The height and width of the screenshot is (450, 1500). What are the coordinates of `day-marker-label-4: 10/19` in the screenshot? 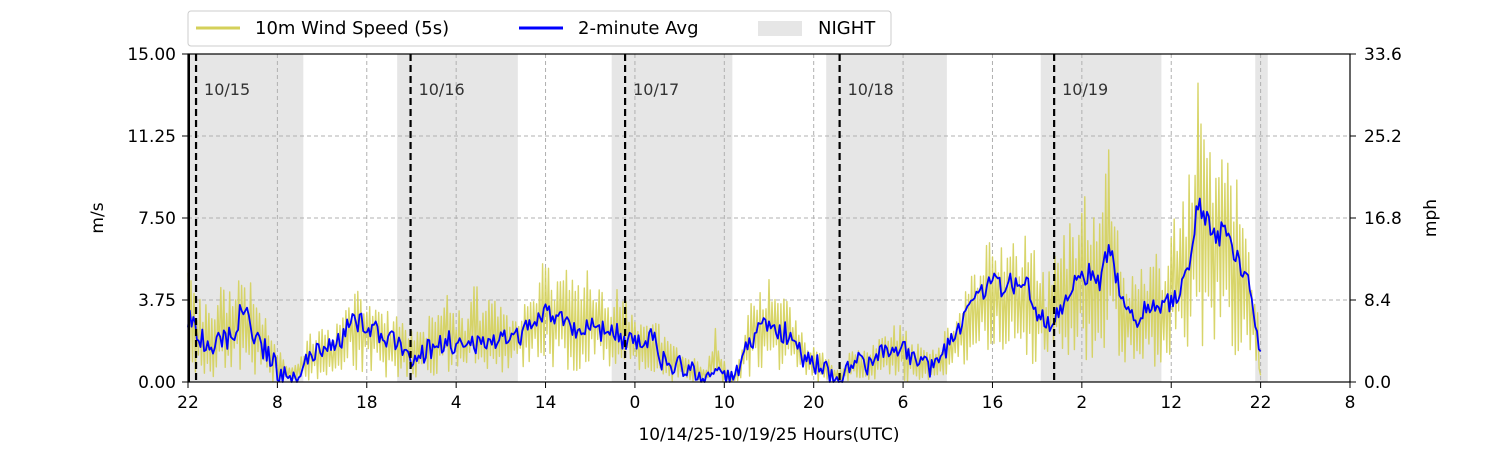 It's located at (1085, 89).